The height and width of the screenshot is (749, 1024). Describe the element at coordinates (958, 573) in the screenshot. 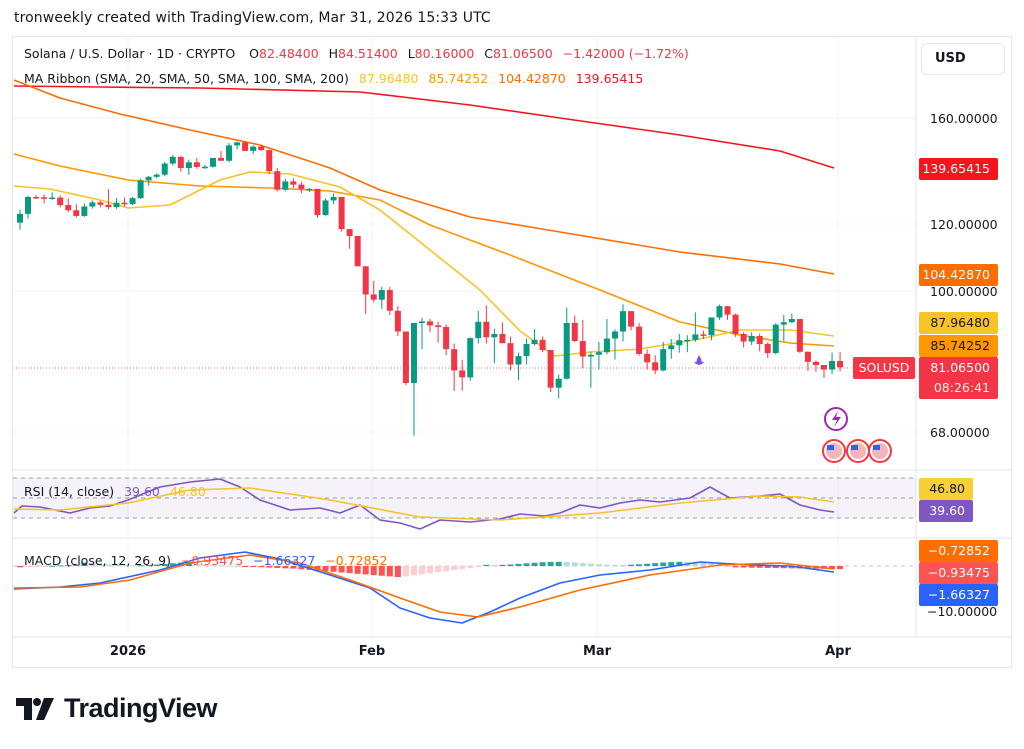

I see `macd-hist-tag: −0.93475` at that location.